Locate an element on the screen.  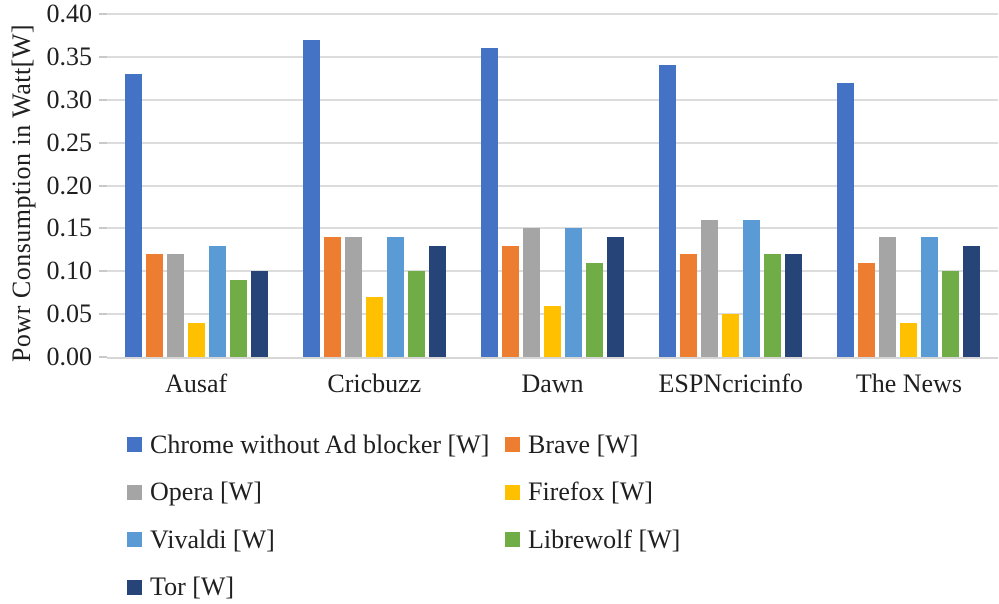
bar-group-ausaf is located at coordinates (196, 185).